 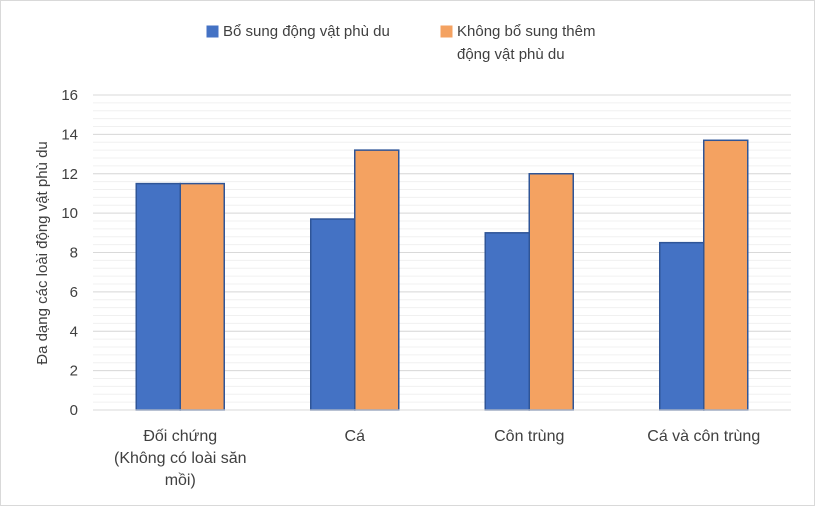 I want to click on x-tick-label: Đối chứng (Không có loài săn mồi), so click(x=180, y=458).